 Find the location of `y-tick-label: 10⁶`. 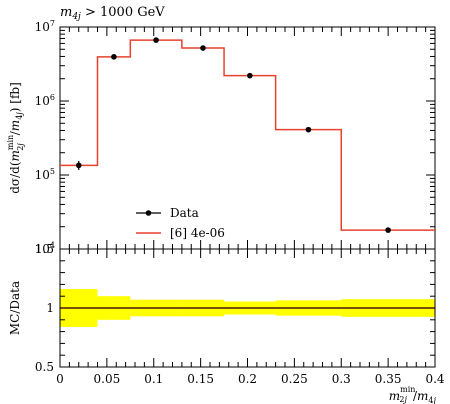

y-tick-label: 10⁶ is located at coordinates (45, 100).